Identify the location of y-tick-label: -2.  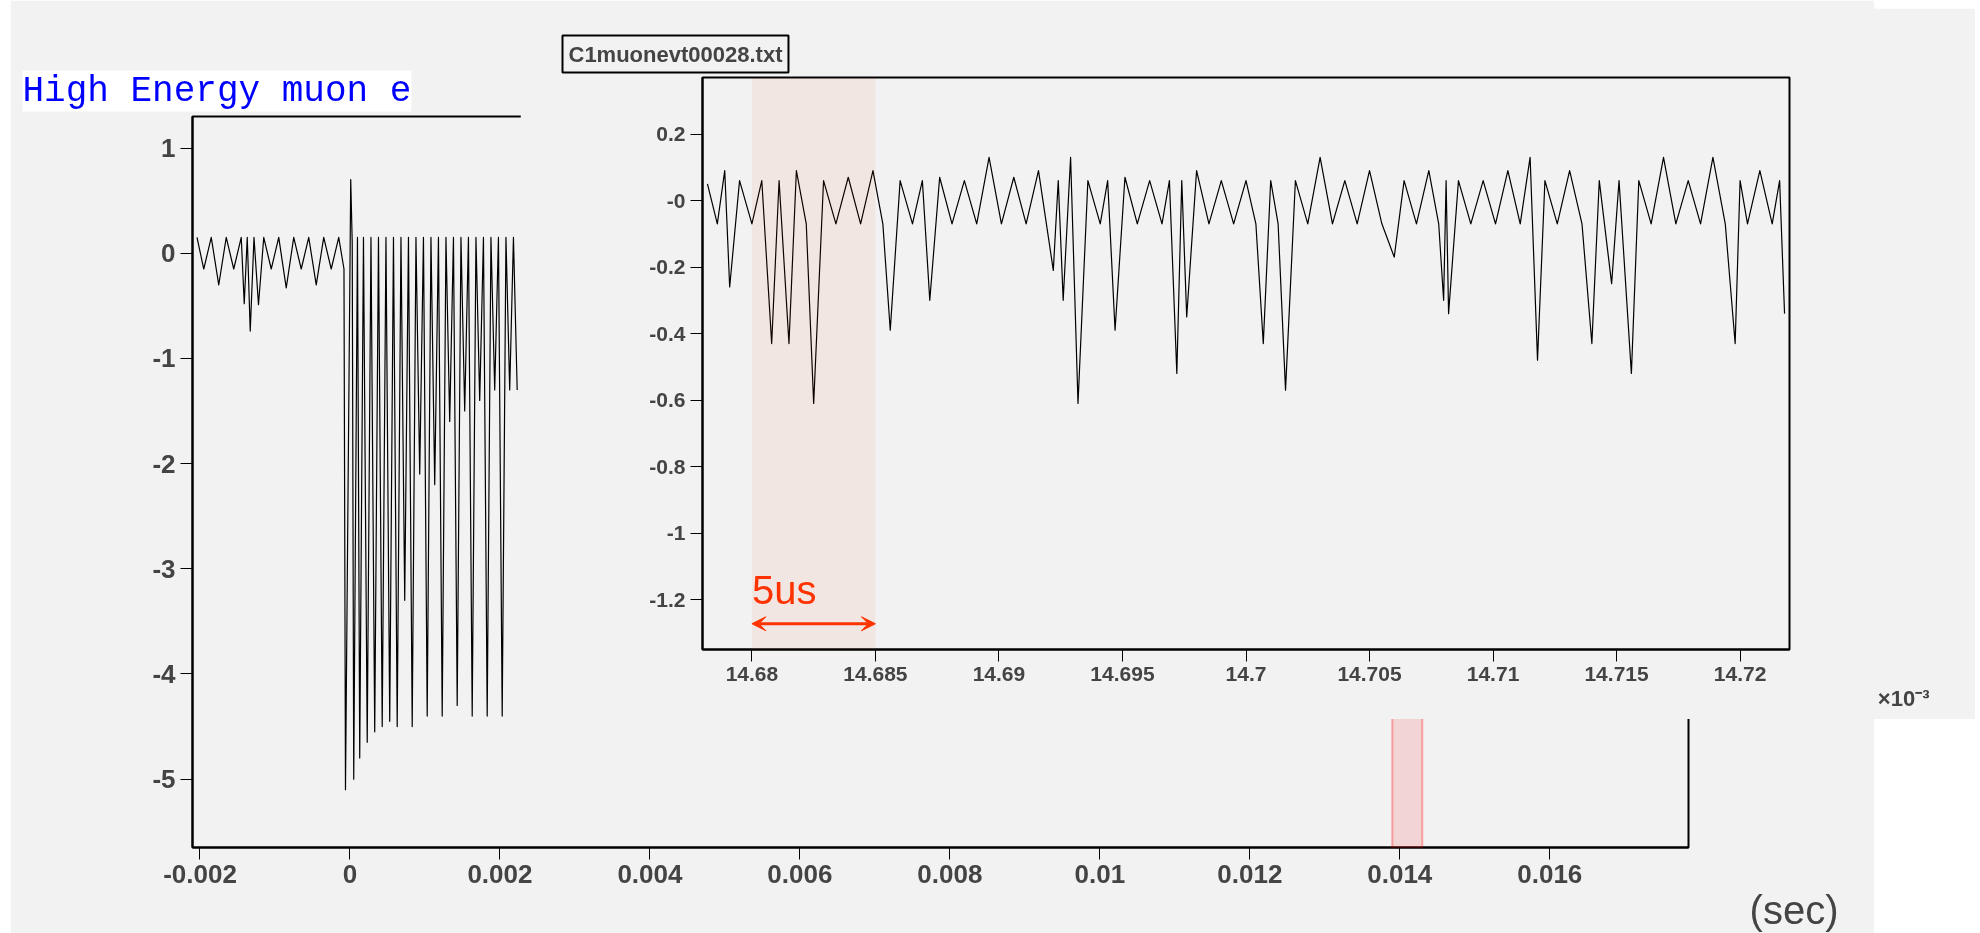
(164, 463).